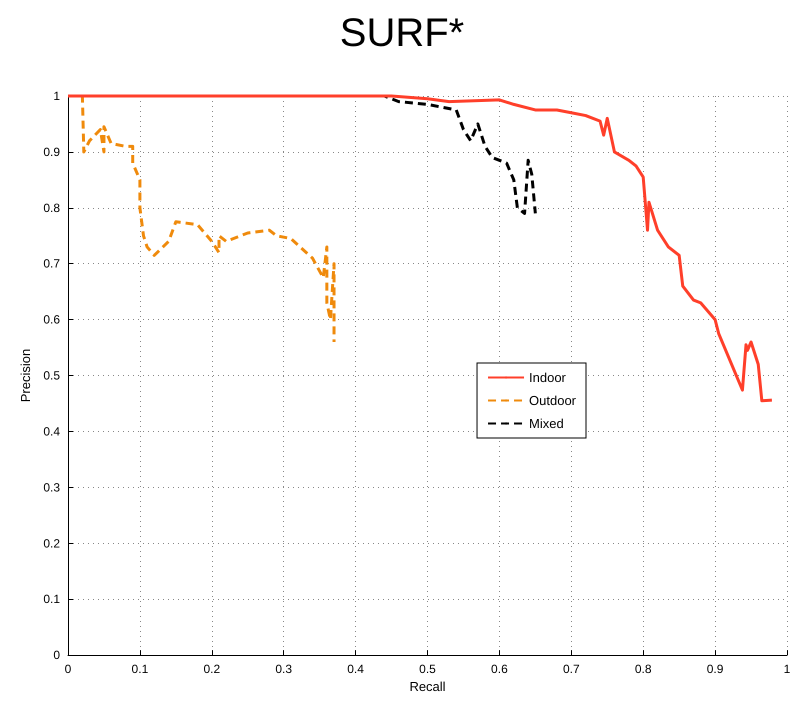 The image size is (804, 706). Describe the element at coordinates (548, 377) in the screenshot. I see `legend-label: Indoor` at that location.